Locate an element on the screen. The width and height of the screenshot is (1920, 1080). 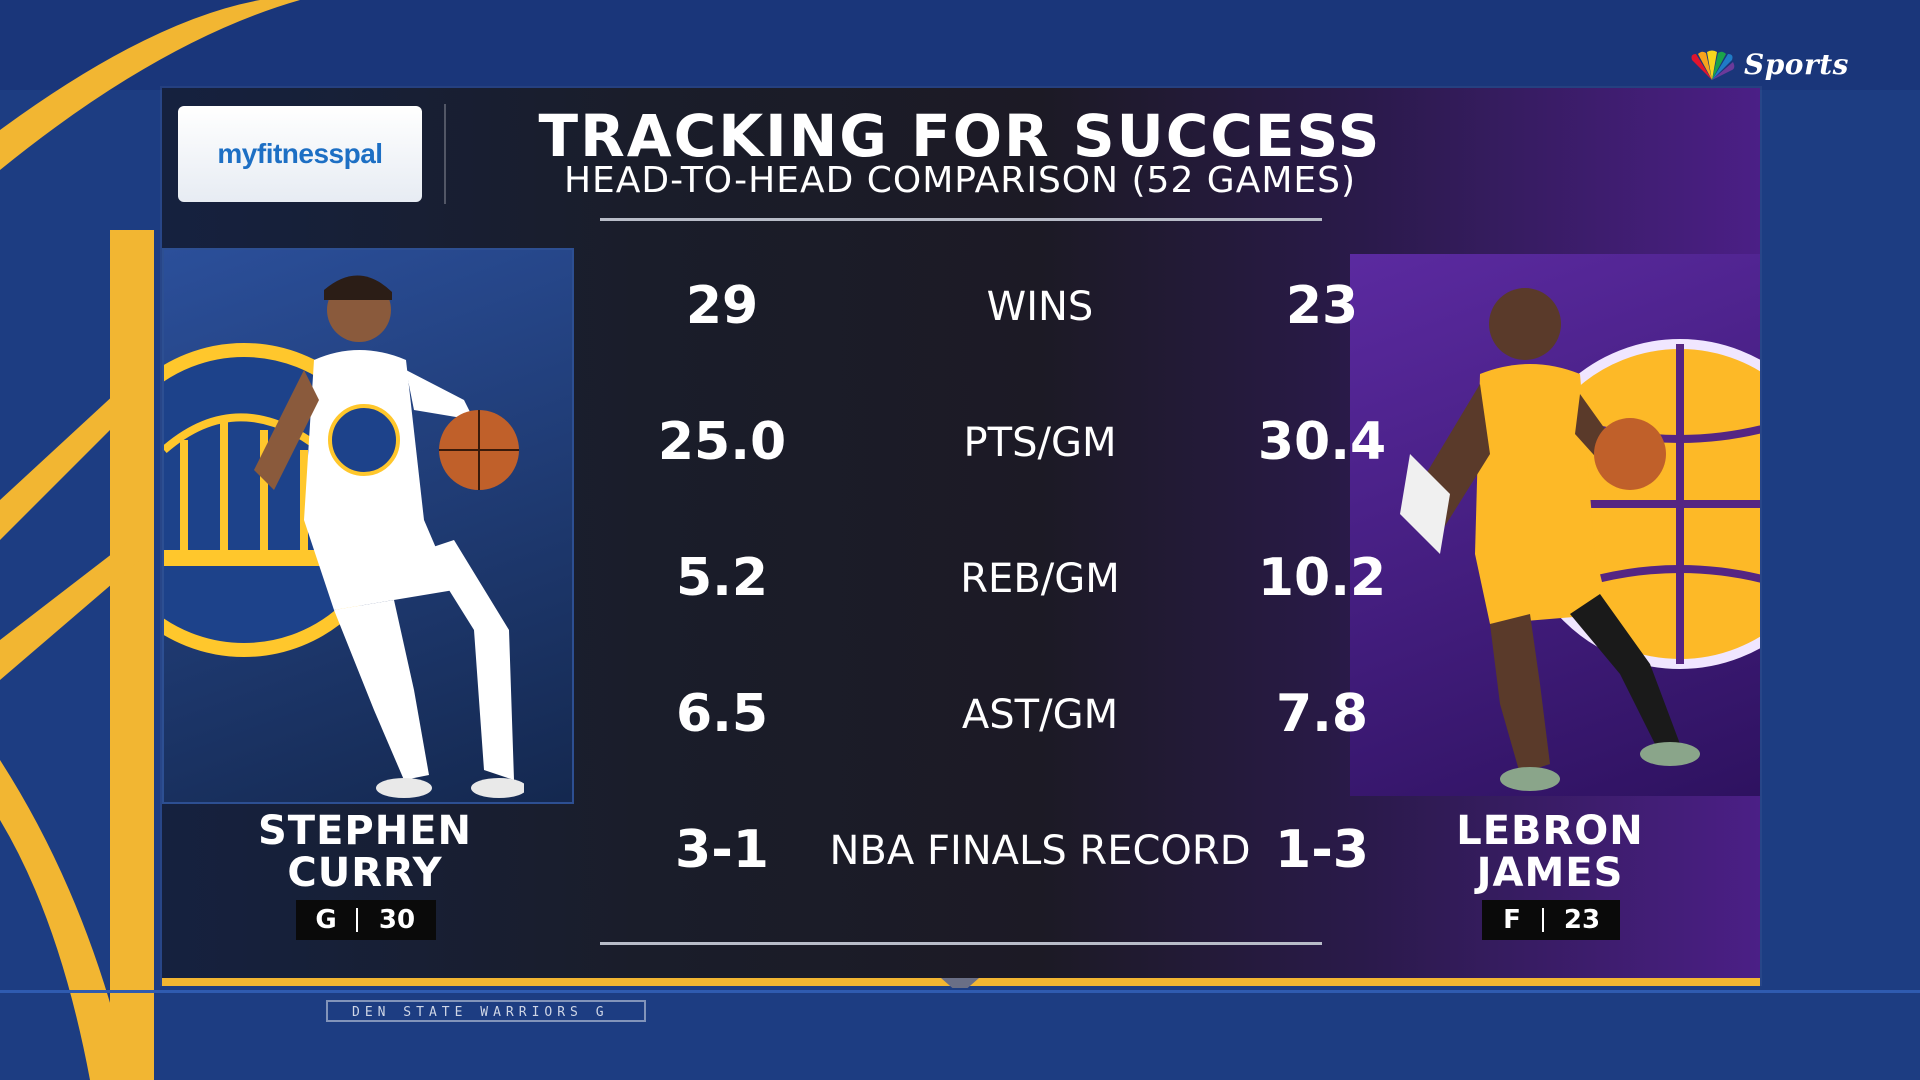
panel-notch is located at coordinates (960, 983).